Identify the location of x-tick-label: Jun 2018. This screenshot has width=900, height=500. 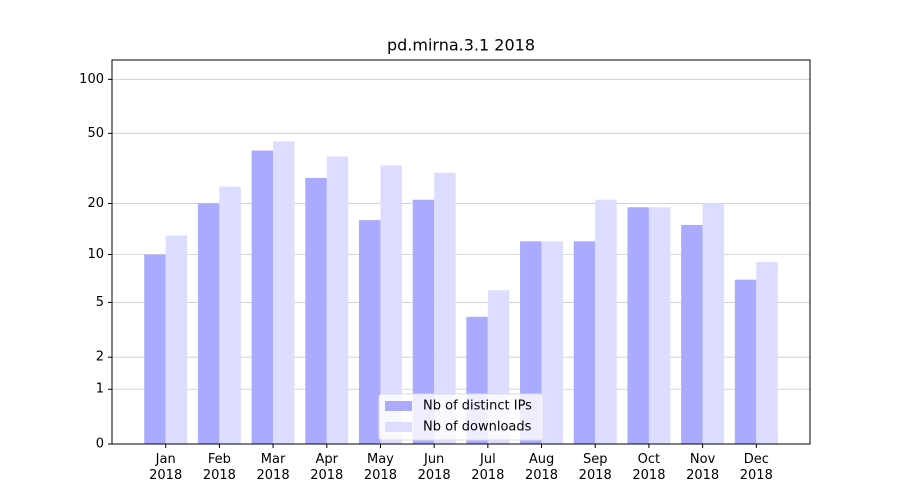
(434, 467).